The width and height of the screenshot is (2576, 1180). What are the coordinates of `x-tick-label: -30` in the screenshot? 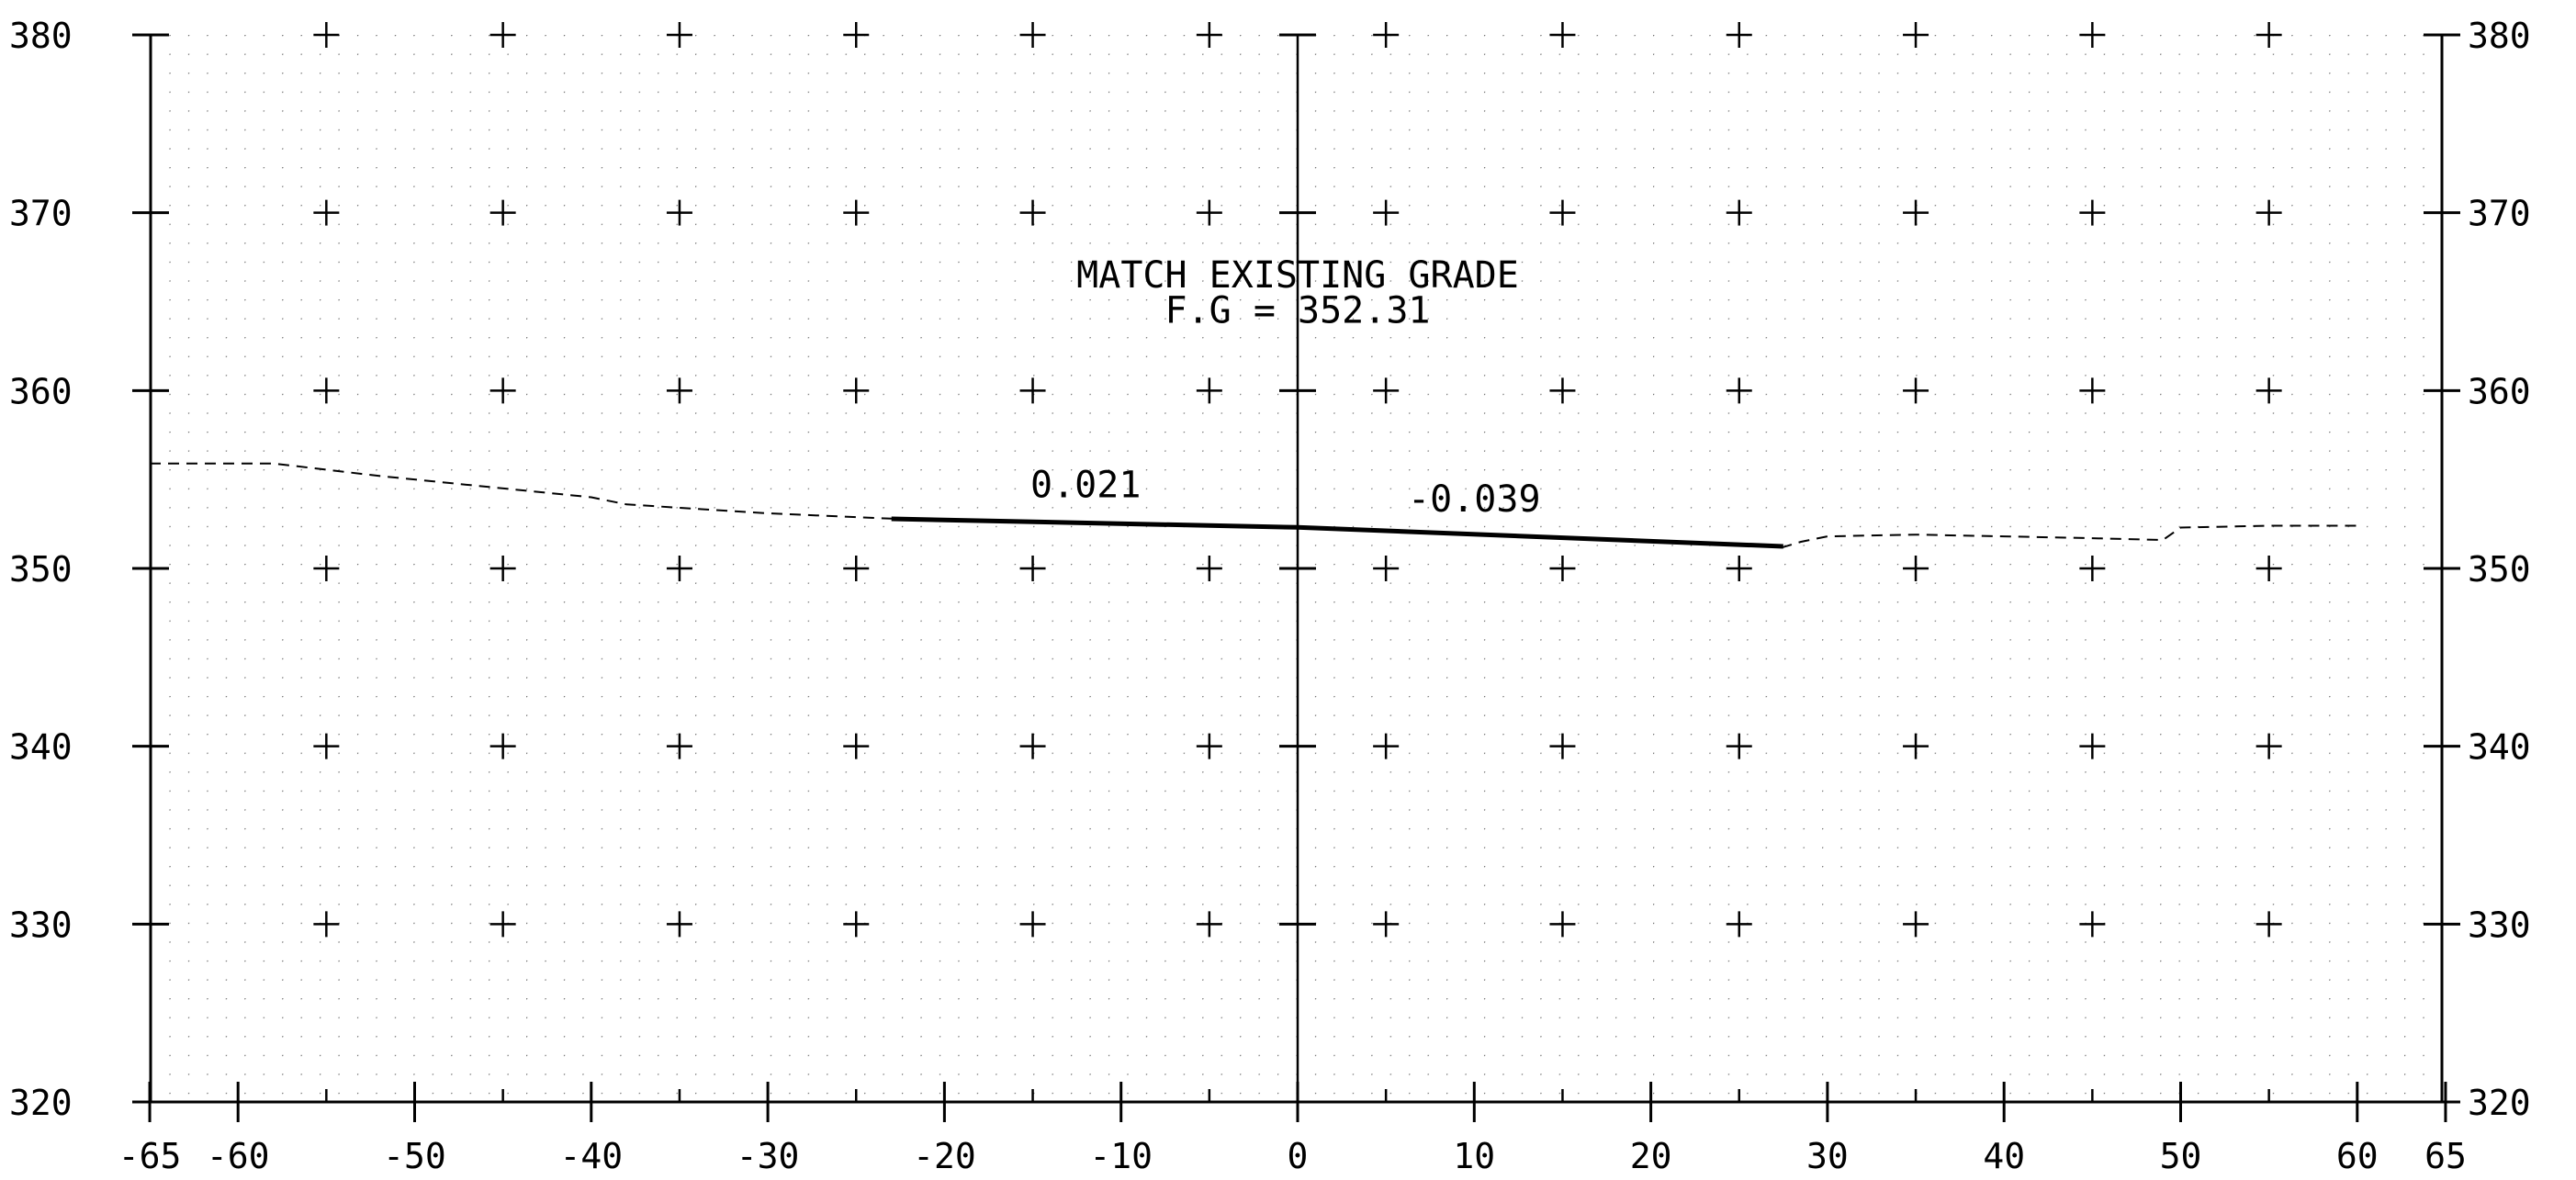 It's located at (768, 1156).